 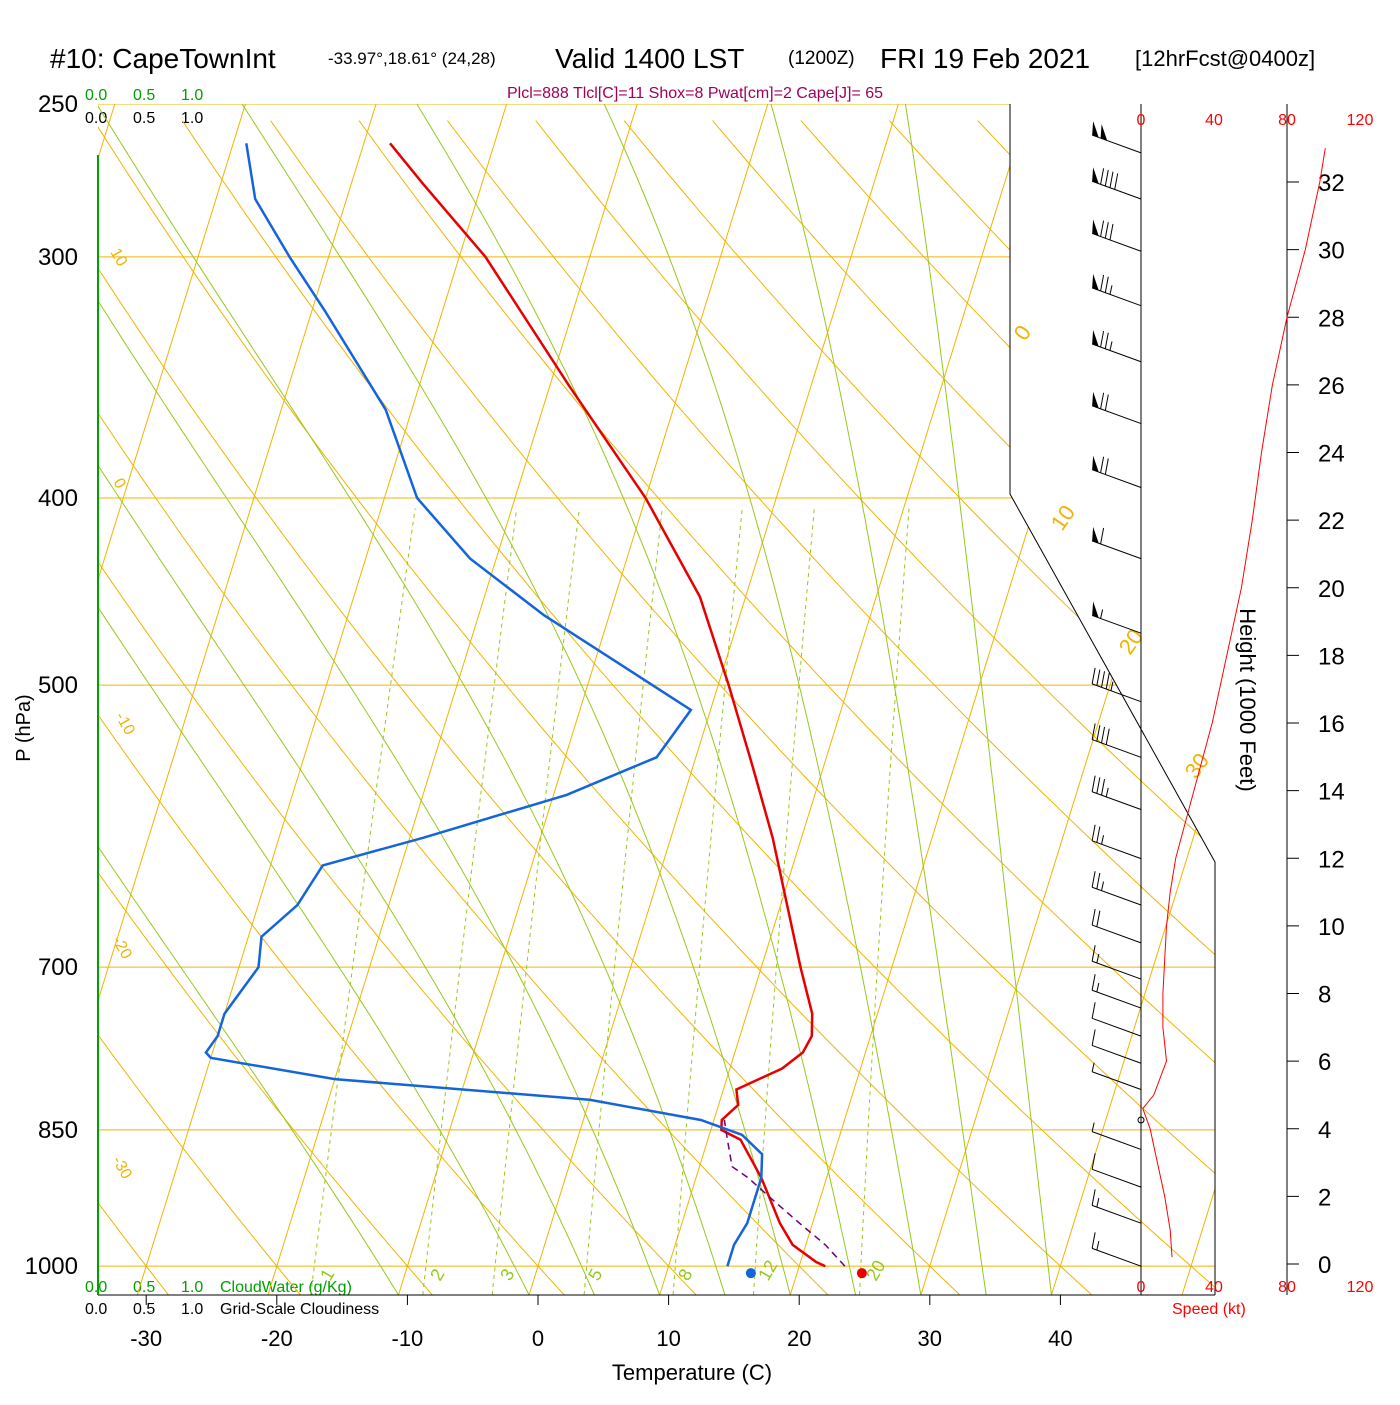 What do you see at coordinates (144, 1287) in the screenshot?
I see `bottom-cloudwater-tick: 0.5` at bounding box center [144, 1287].